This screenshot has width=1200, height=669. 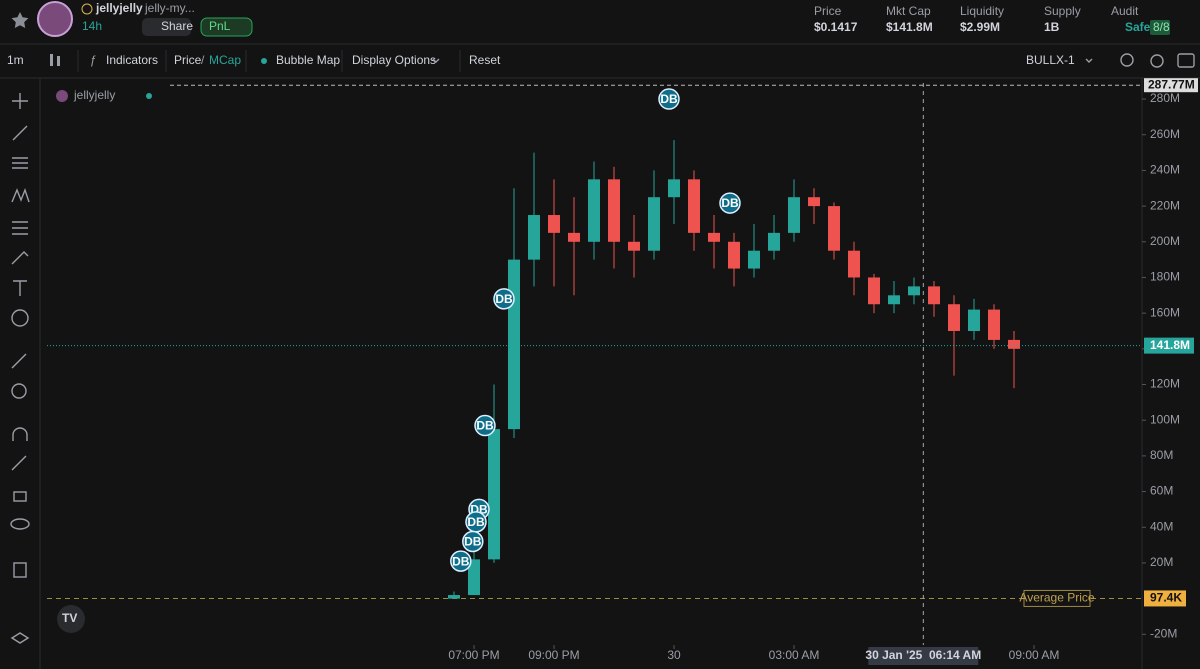 What do you see at coordinates (71, 619) in the screenshot?
I see `tradingview-logo` at bounding box center [71, 619].